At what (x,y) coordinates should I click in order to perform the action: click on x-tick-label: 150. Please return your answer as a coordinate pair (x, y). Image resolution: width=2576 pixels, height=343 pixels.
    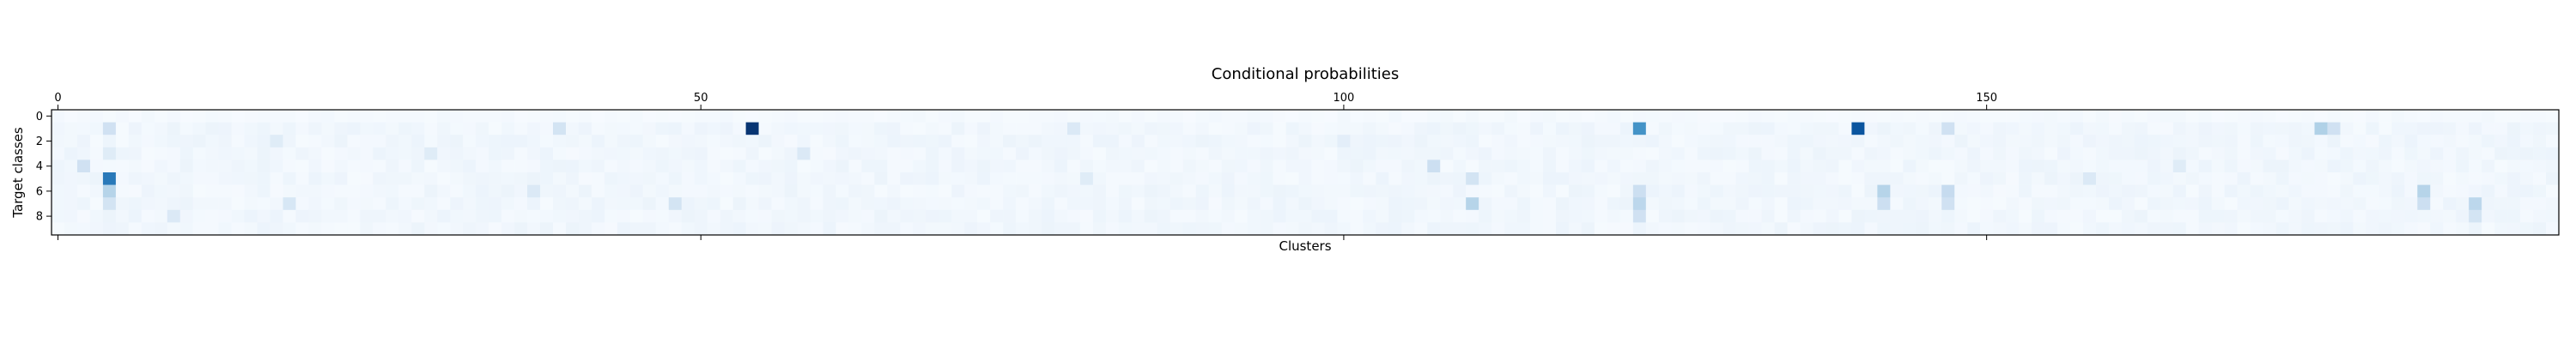
    Looking at the image, I should click on (1987, 99).